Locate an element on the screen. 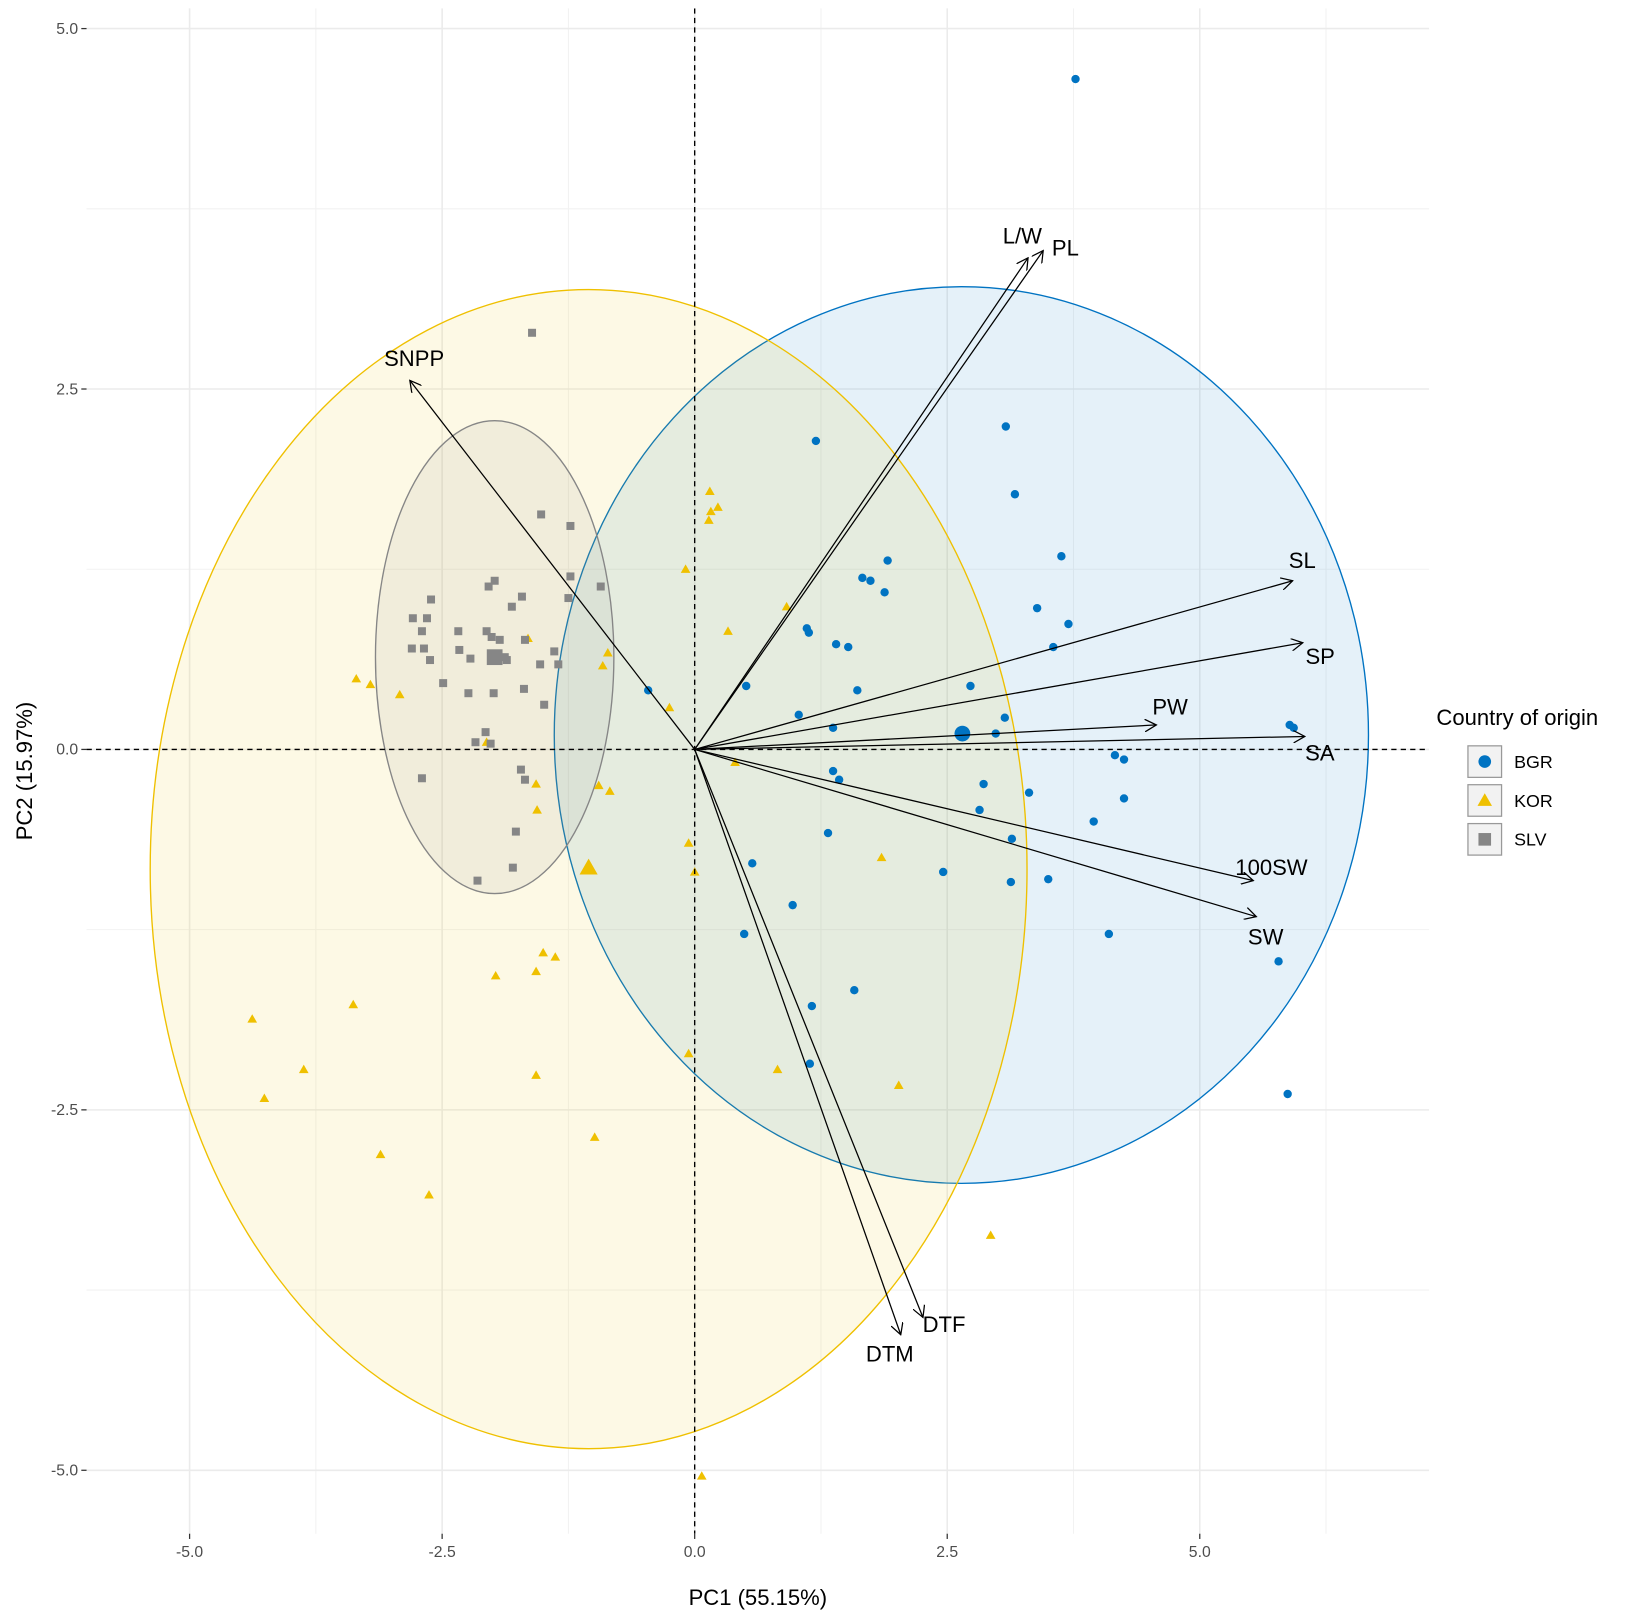  y-tick-label: 5.0 is located at coordinates (67, 29).